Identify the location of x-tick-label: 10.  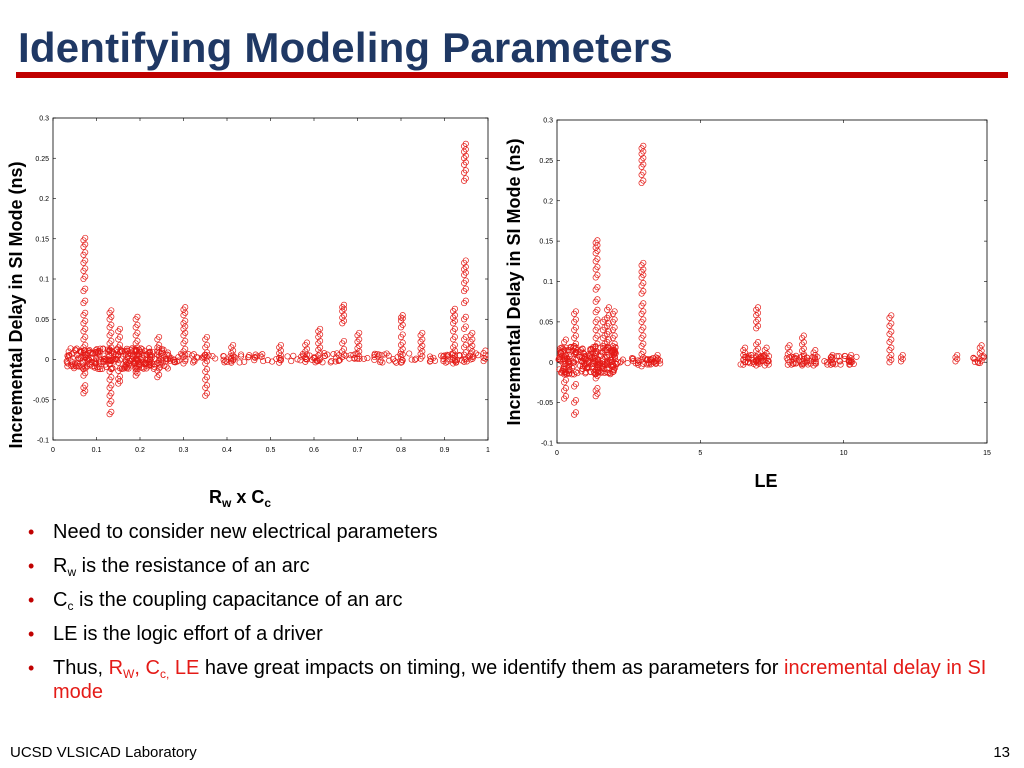
(844, 453).